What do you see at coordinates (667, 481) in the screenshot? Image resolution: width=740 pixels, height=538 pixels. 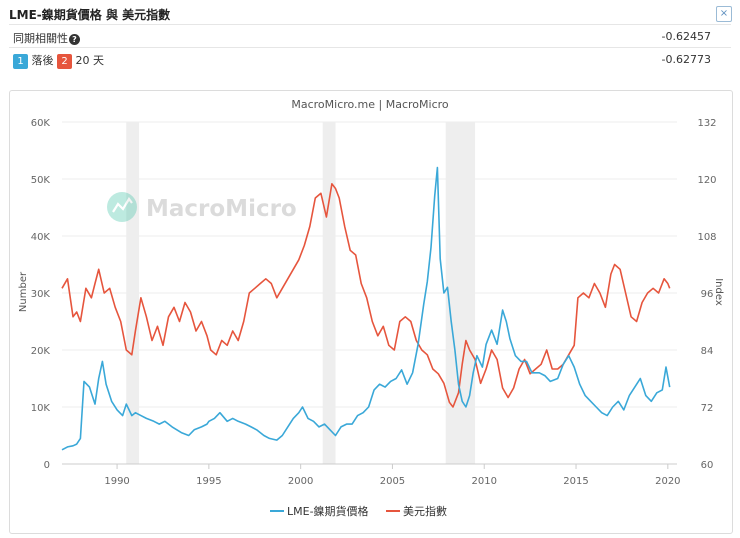 I see `x-tick-label: 2020` at bounding box center [667, 481].